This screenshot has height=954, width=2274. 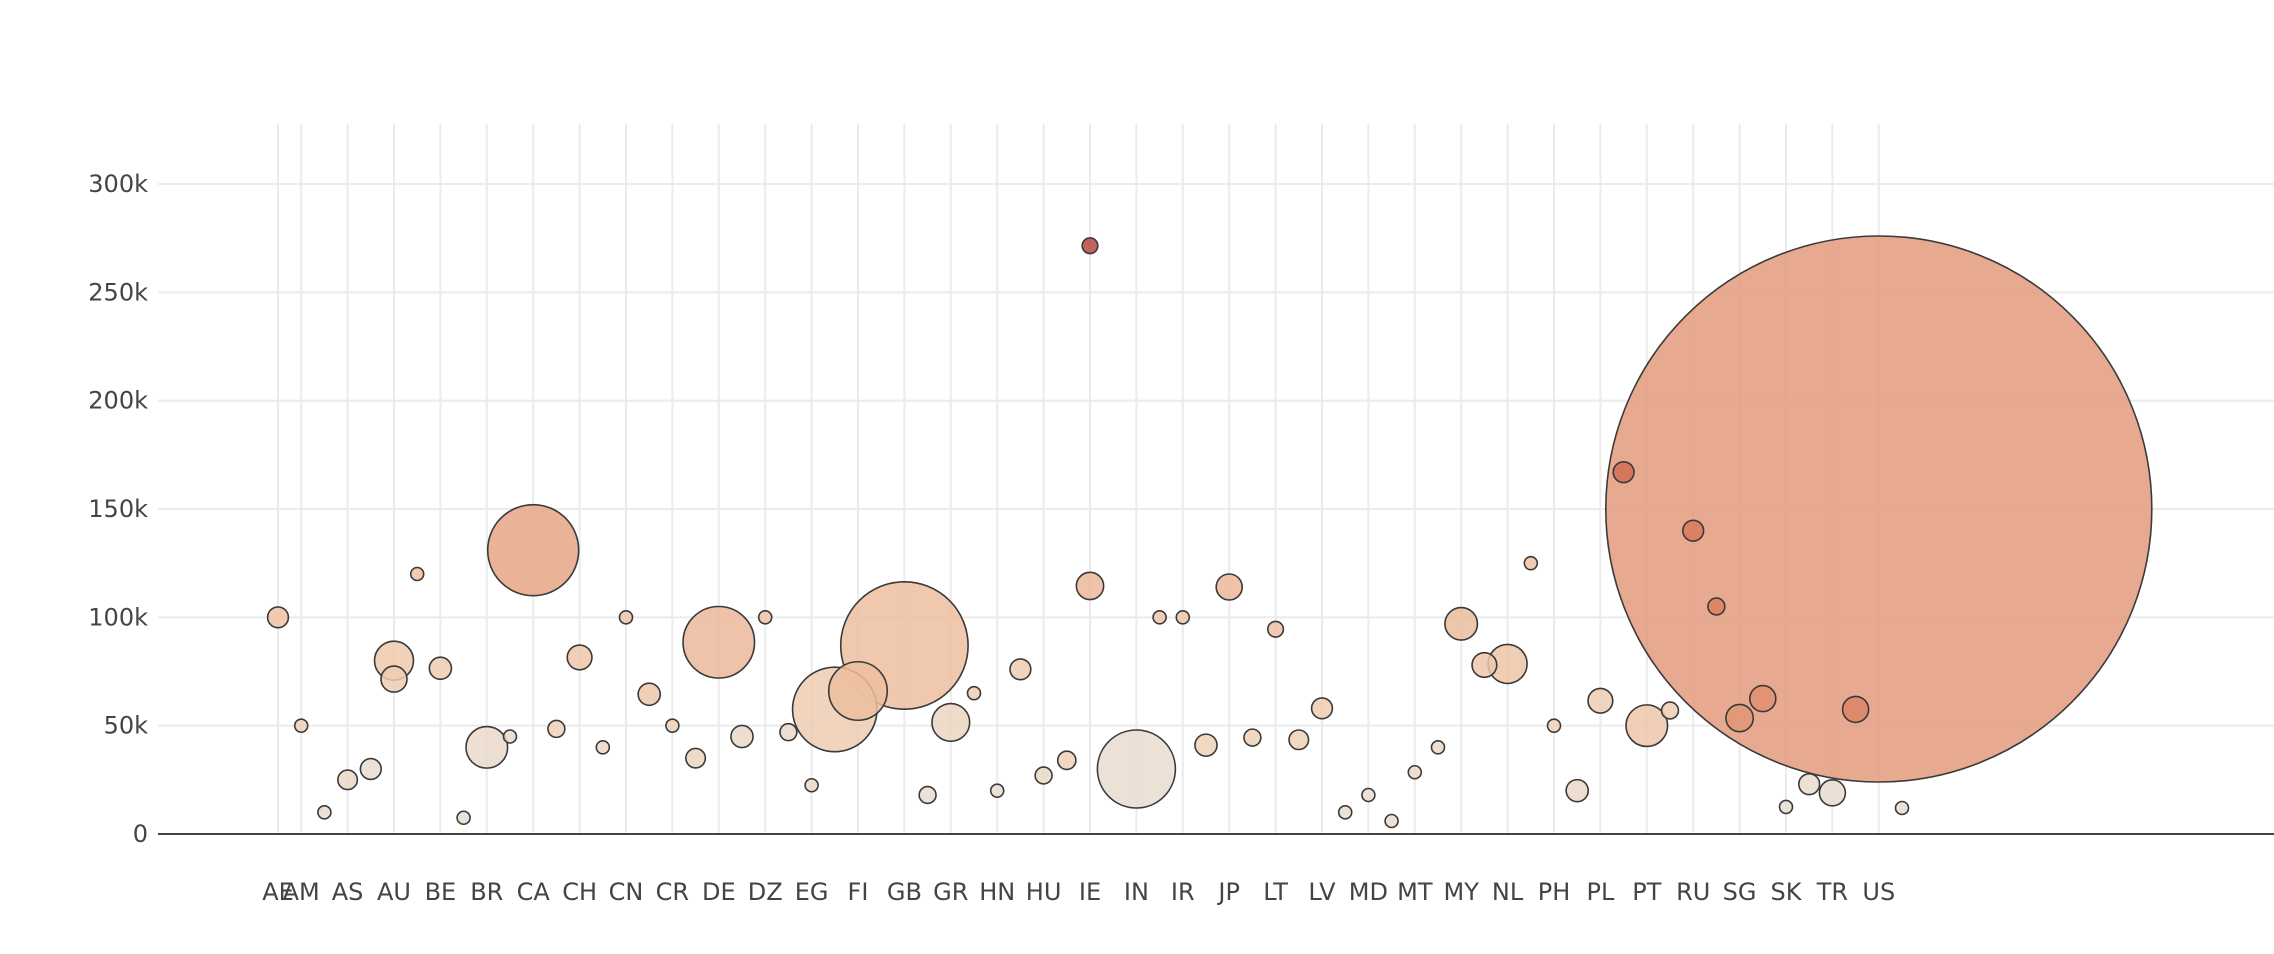 I want to click on x-tick-label: PT, so click(x=1646, y=892).